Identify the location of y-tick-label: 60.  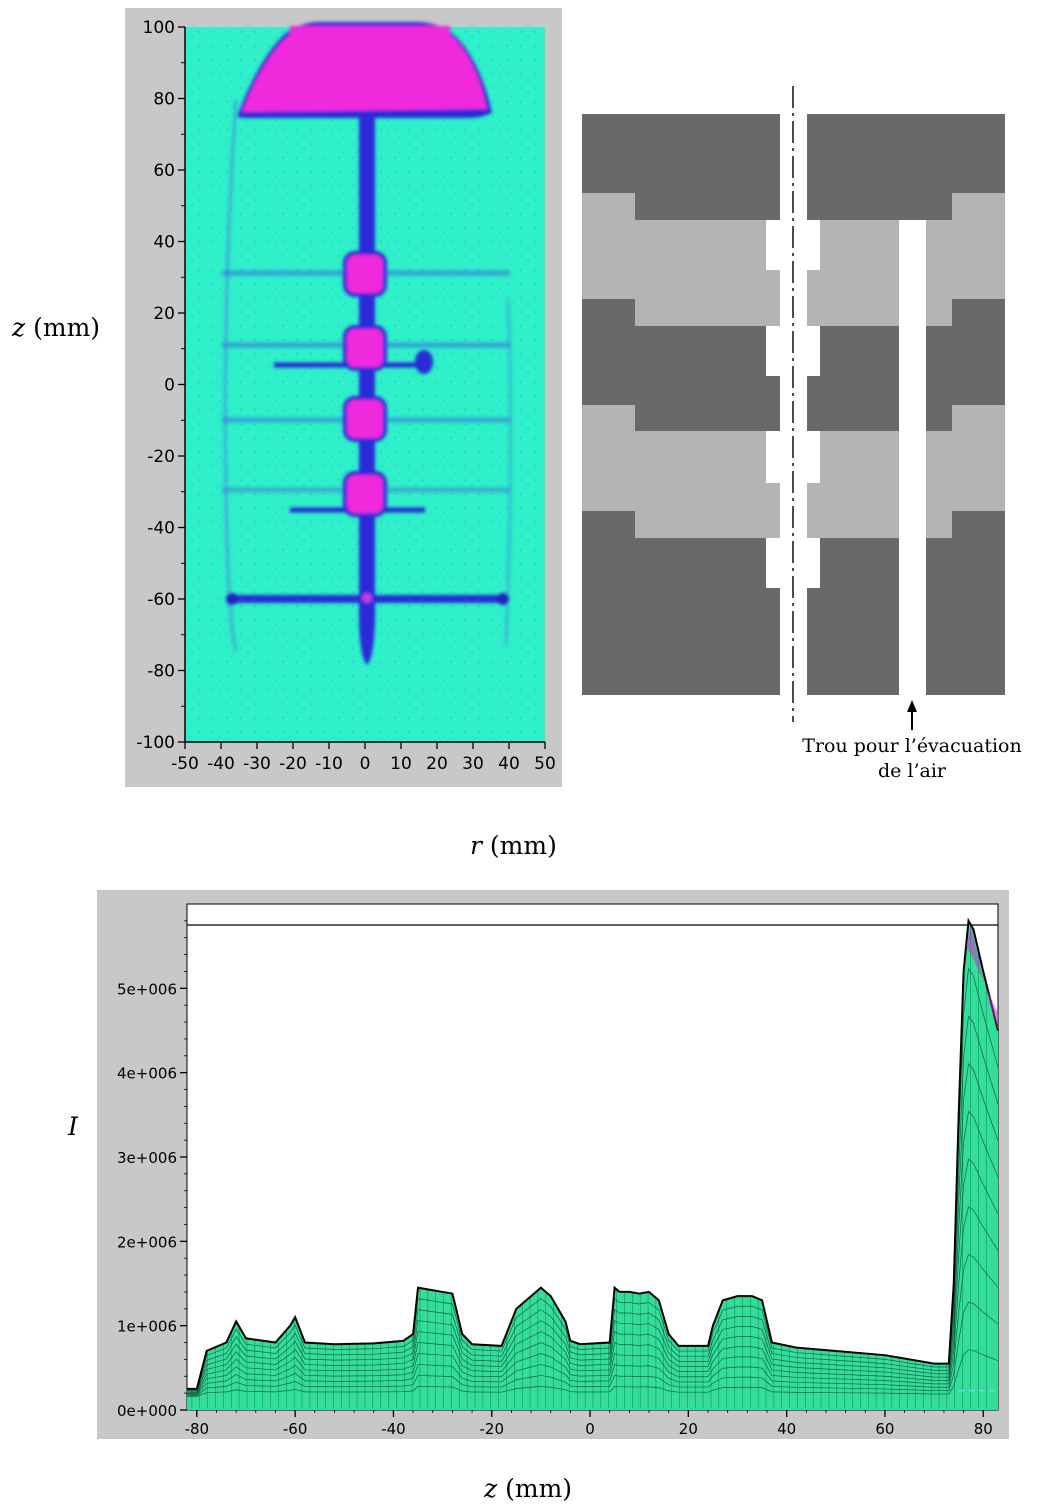
(164, 171).